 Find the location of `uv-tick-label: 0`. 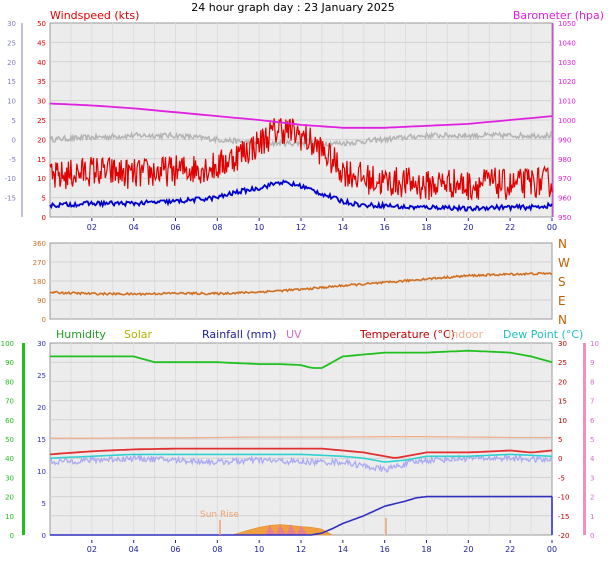

uv-tick-label: 0 is located at coordinates (592, 536).